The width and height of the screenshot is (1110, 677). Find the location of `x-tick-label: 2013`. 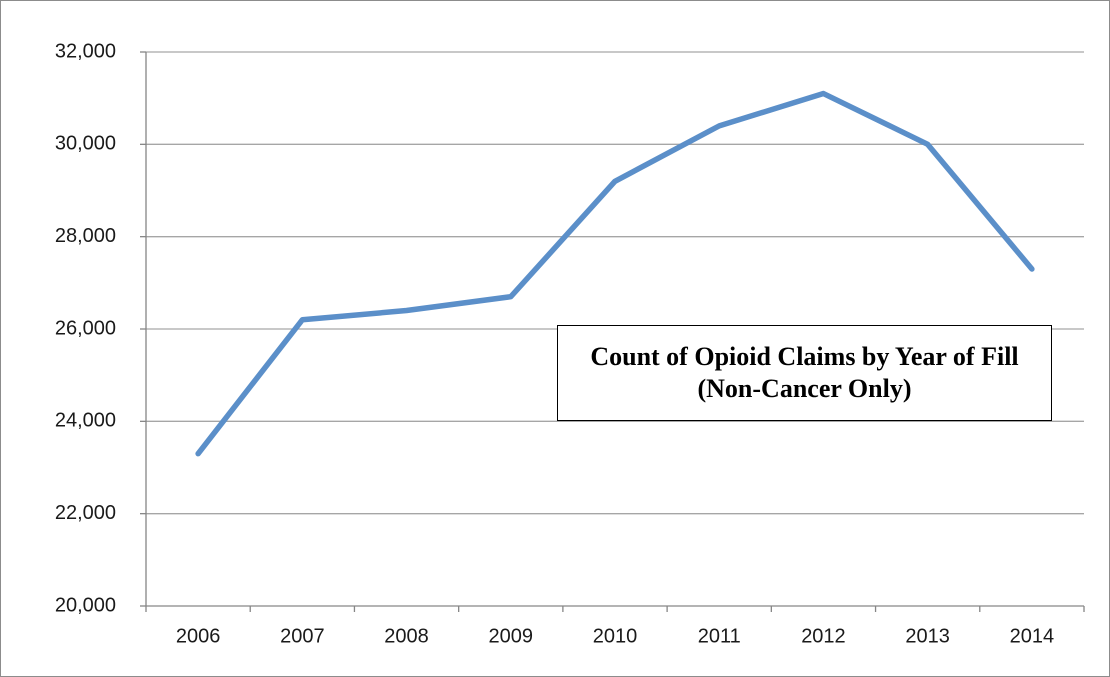

x-tick-label: 2013 is located at coordinates (927, 636).